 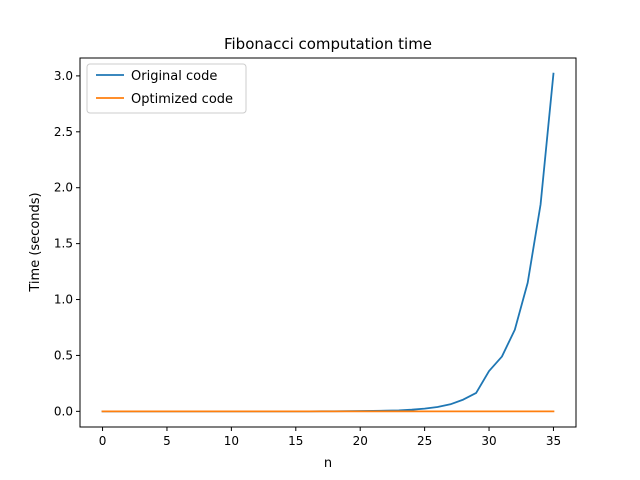 I want to click on legend-label-optimized: Optimized code, so click(x=182, y=99).